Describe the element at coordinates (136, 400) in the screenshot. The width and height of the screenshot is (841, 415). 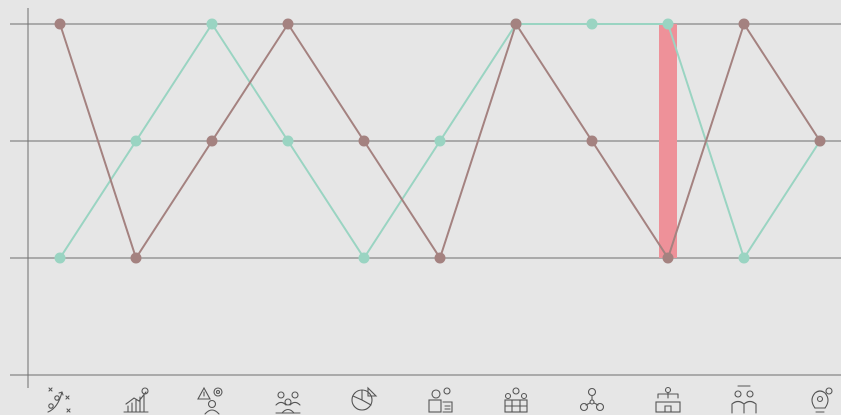
I see `growth-chart-icon` at that location.